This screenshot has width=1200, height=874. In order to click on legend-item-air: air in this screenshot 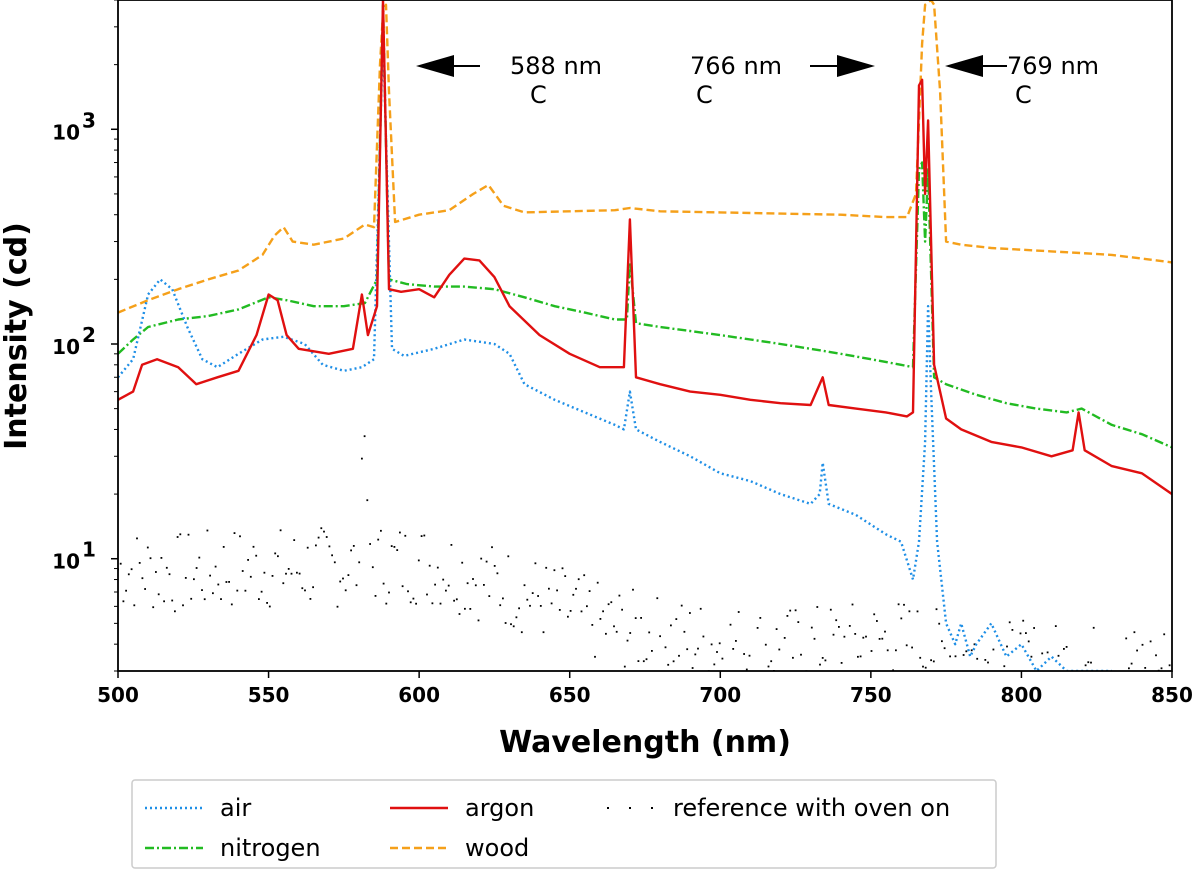, I will do `click(198, 808)`.